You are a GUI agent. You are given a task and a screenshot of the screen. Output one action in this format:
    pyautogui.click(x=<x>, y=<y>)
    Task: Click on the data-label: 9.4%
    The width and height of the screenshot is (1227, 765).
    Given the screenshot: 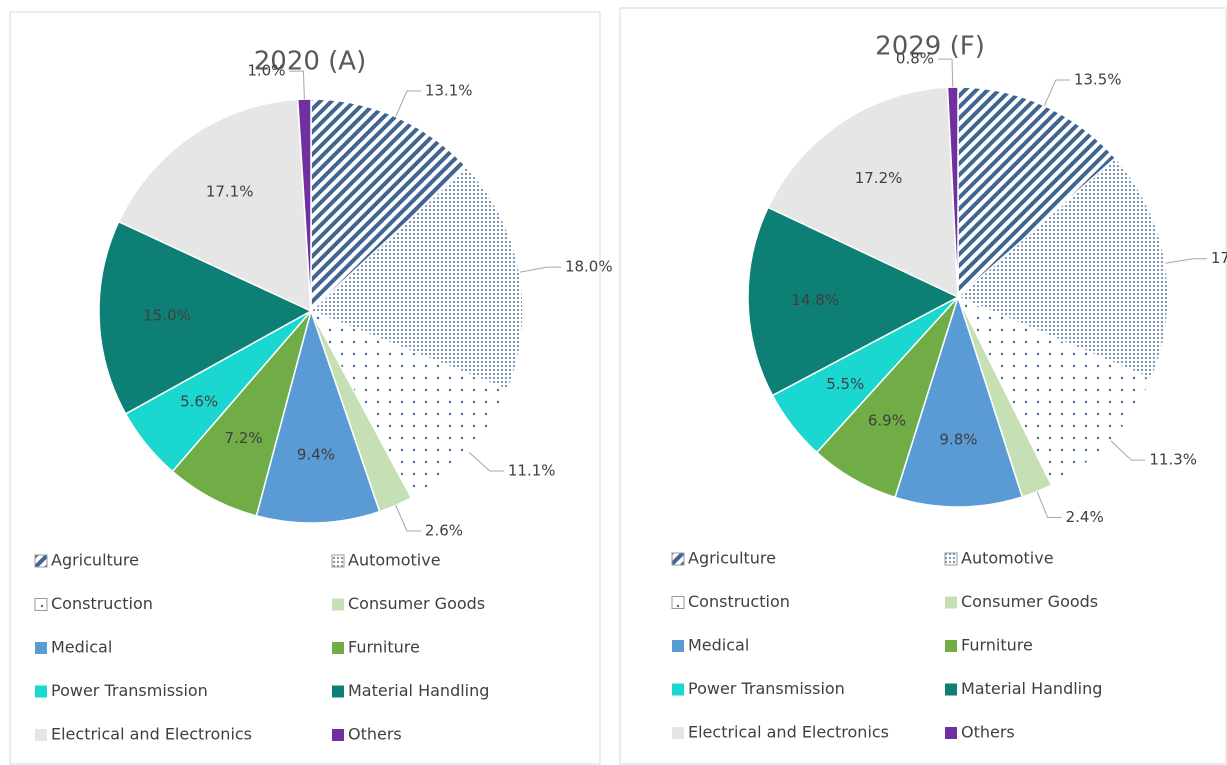 What is the action you would take?
    pyautogui.click(x=316, y=455)
    